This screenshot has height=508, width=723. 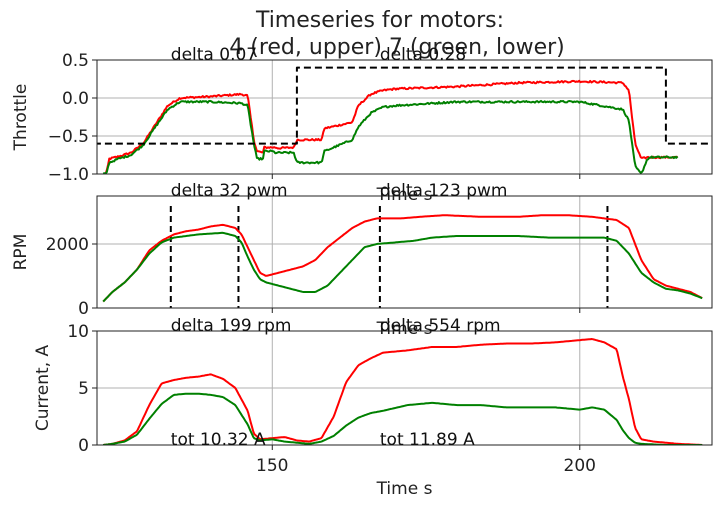 What do you see at coordinates (78, 332) in the screenshot?
I see `y-tick-label: 10` at bounding box center [78, 332].